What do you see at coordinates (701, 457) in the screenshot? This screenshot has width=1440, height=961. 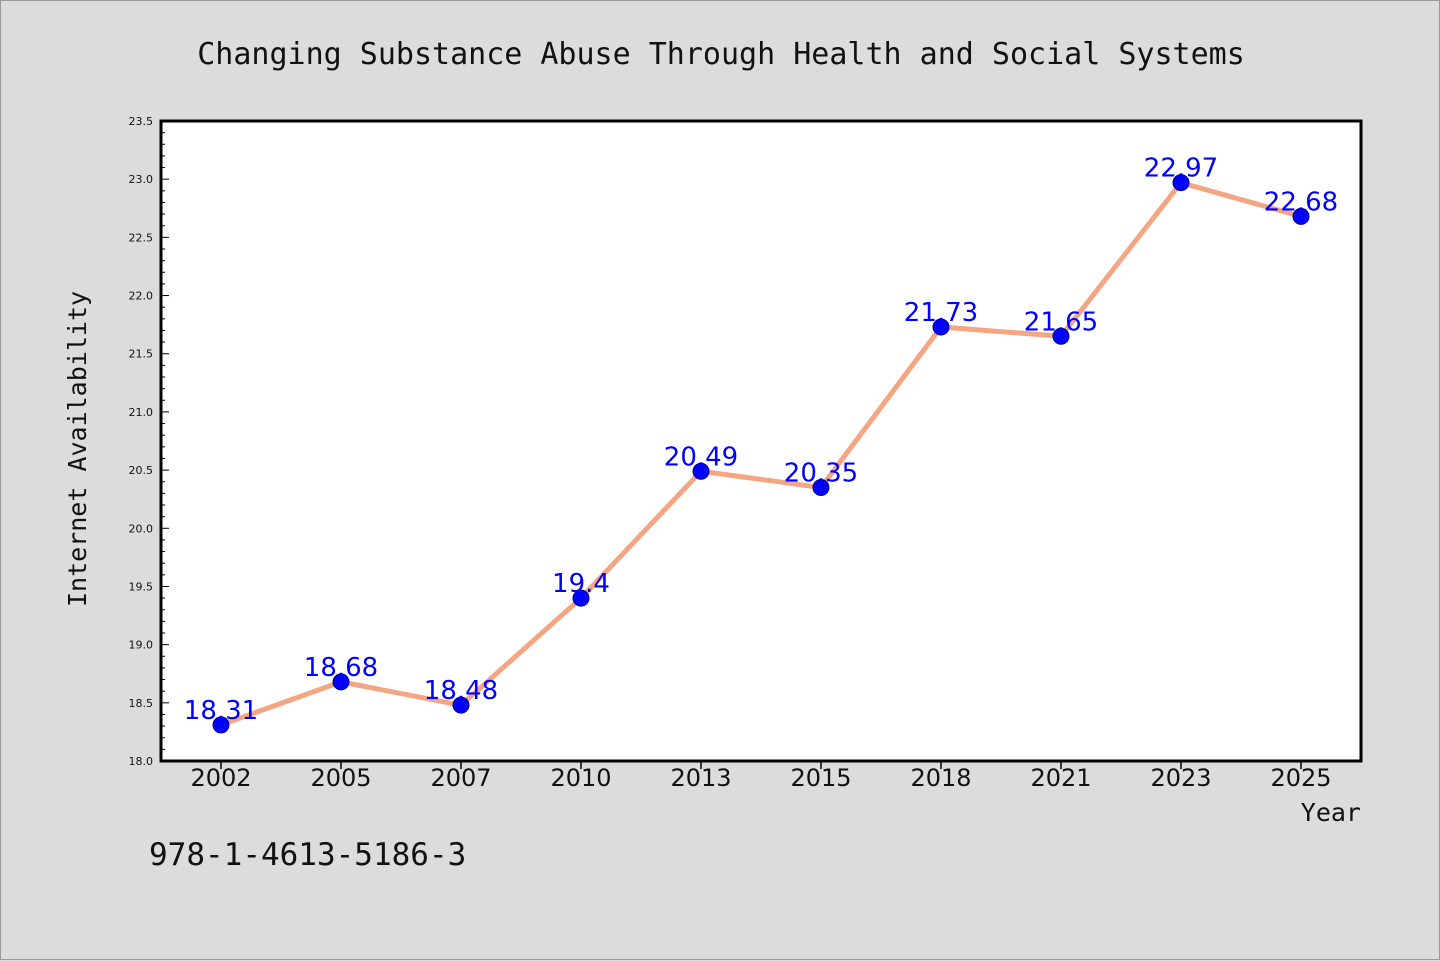 I see `data-label: 20.49` at bounding box center [701, 457].